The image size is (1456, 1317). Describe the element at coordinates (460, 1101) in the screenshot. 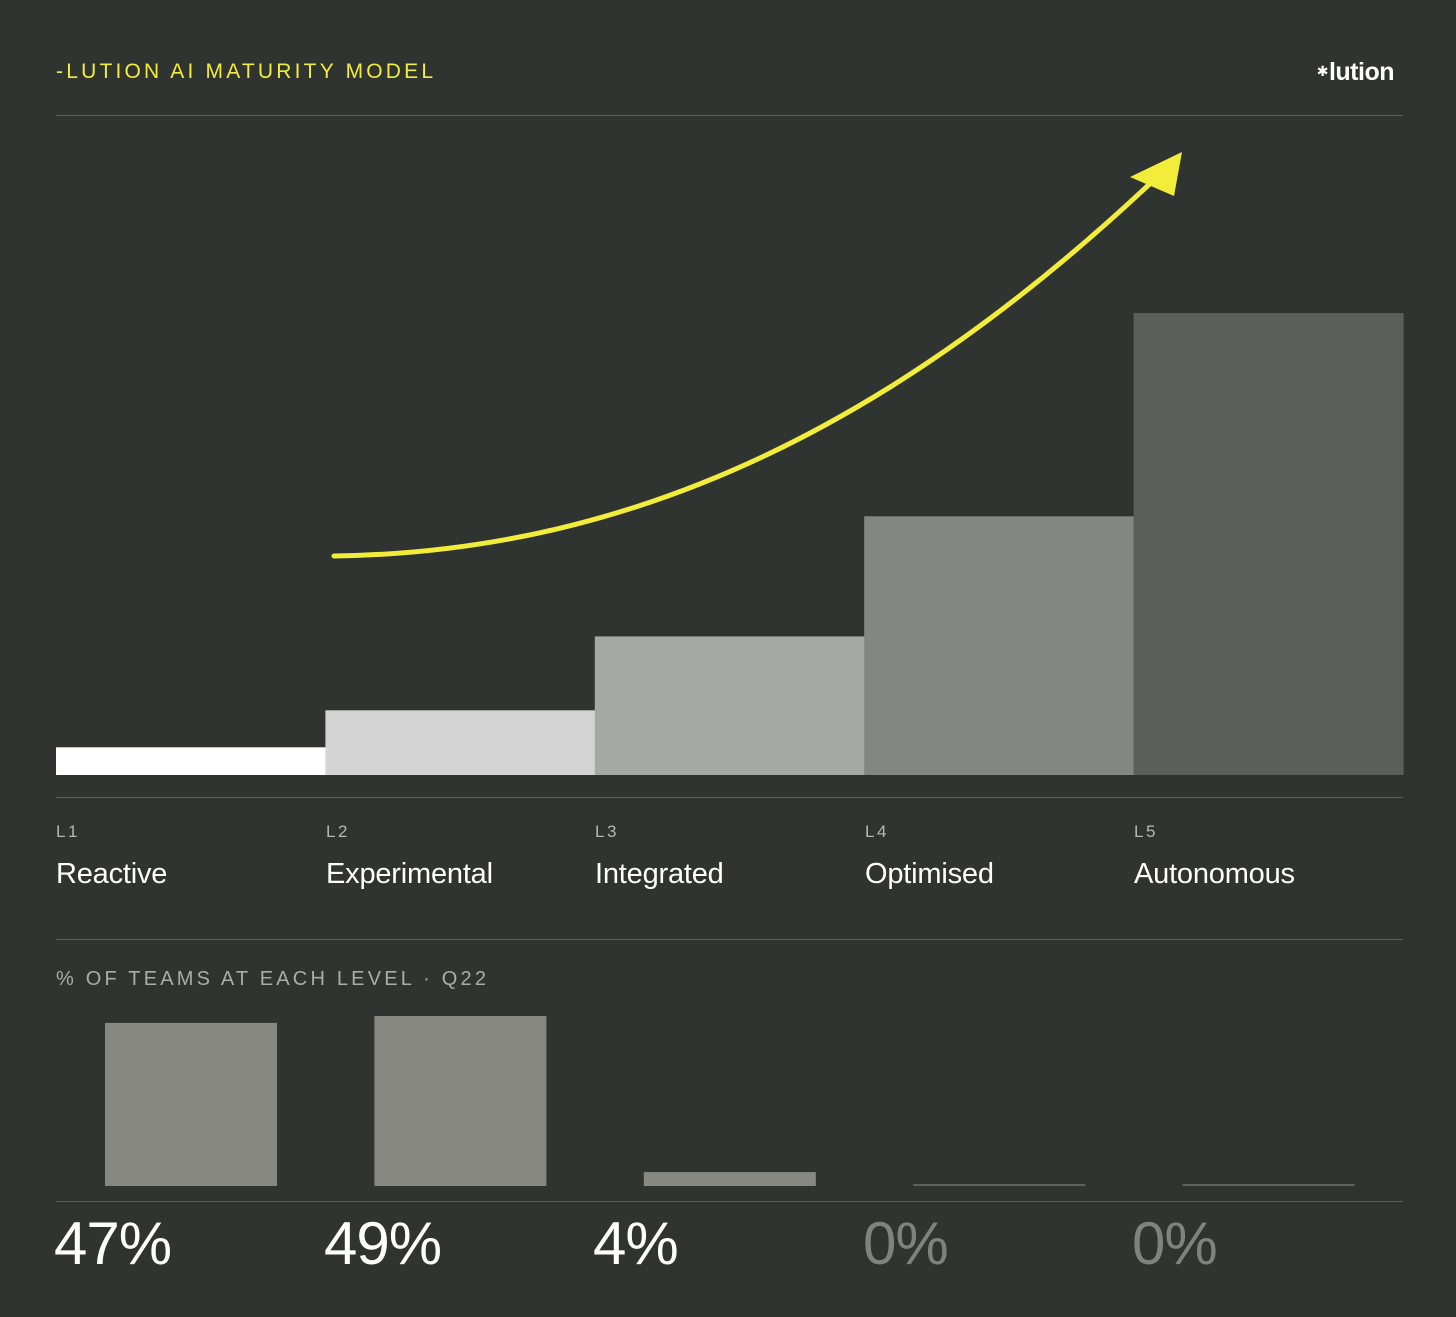

I see `distribution-bar-l2` at that location.